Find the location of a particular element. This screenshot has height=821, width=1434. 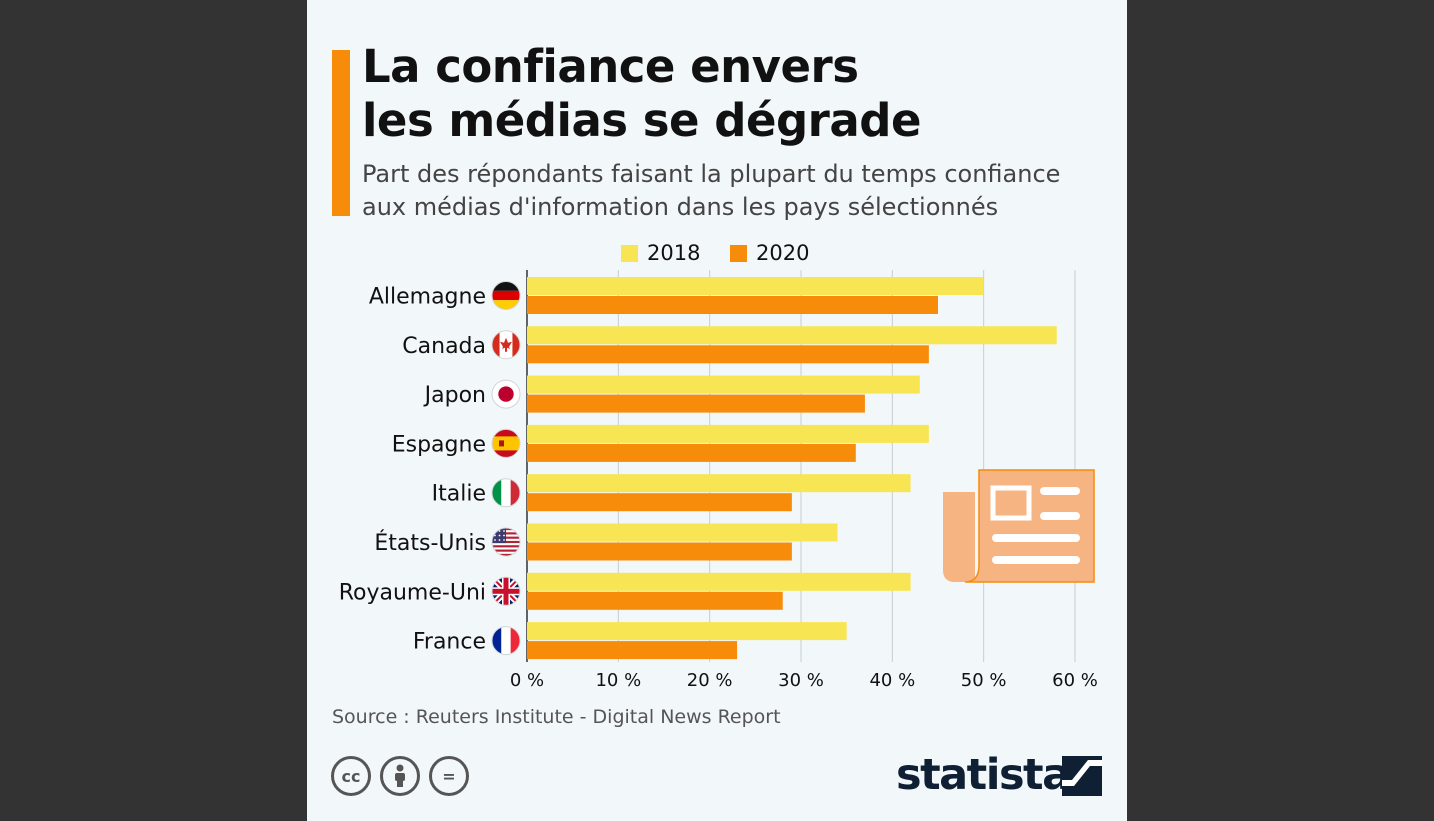

flag-layer is located at coordinates (506, 468).